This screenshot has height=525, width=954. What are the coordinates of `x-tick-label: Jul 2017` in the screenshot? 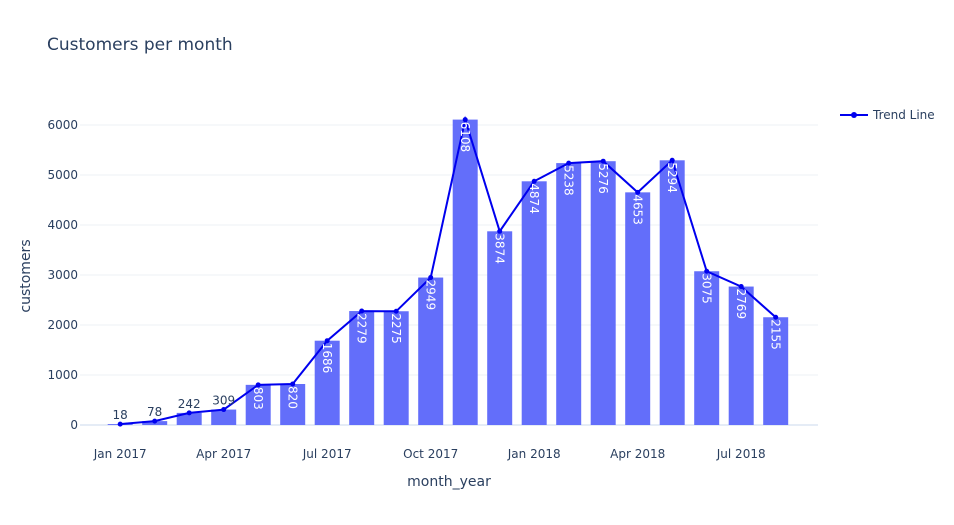 It's located at (327, 454).